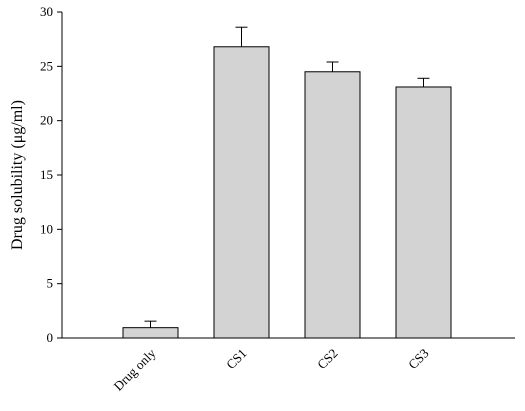 Image resolution: width=525 pixels, height=411 pixels. I want to click on y-tick-label: 20, so click(46, 120).